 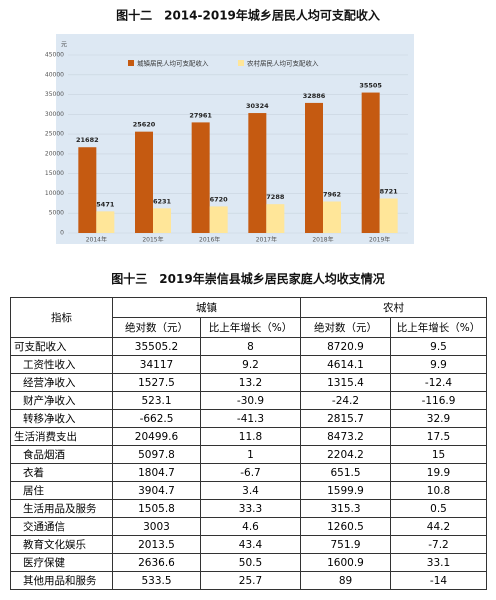 What do you see at coordinates (283, 63) in the screenshot?
I see `legend-label: 农村居民人均可支配收入` at bounding box center [283, 63].